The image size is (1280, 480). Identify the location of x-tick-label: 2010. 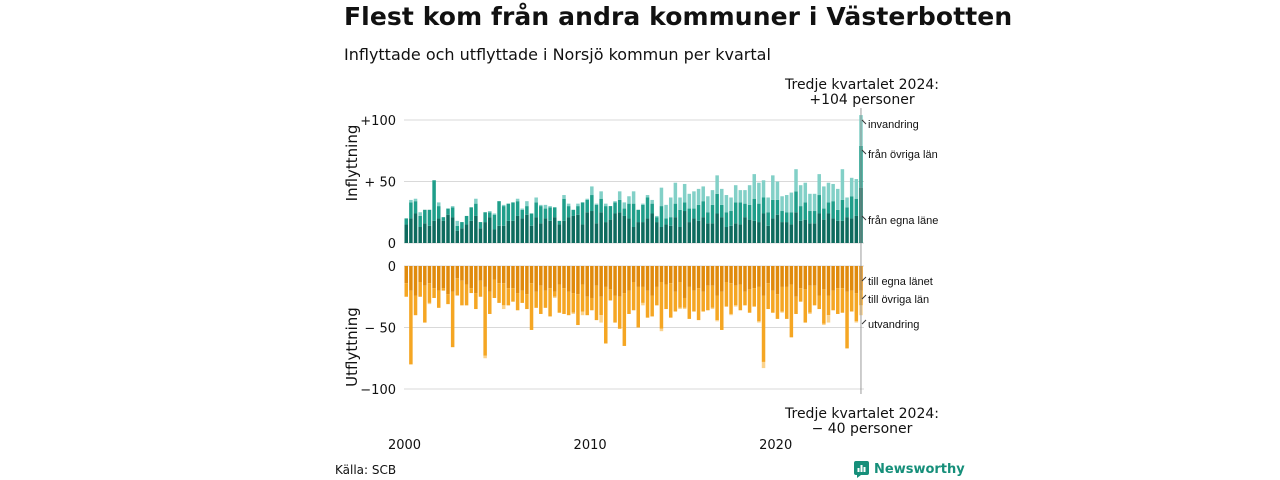
(590, 445).